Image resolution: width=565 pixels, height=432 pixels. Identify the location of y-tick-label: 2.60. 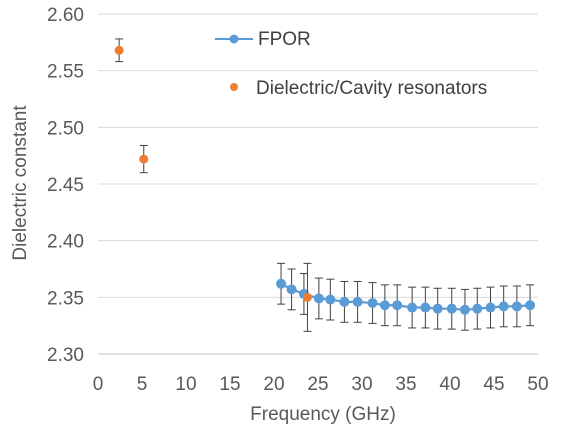
(65, 15).